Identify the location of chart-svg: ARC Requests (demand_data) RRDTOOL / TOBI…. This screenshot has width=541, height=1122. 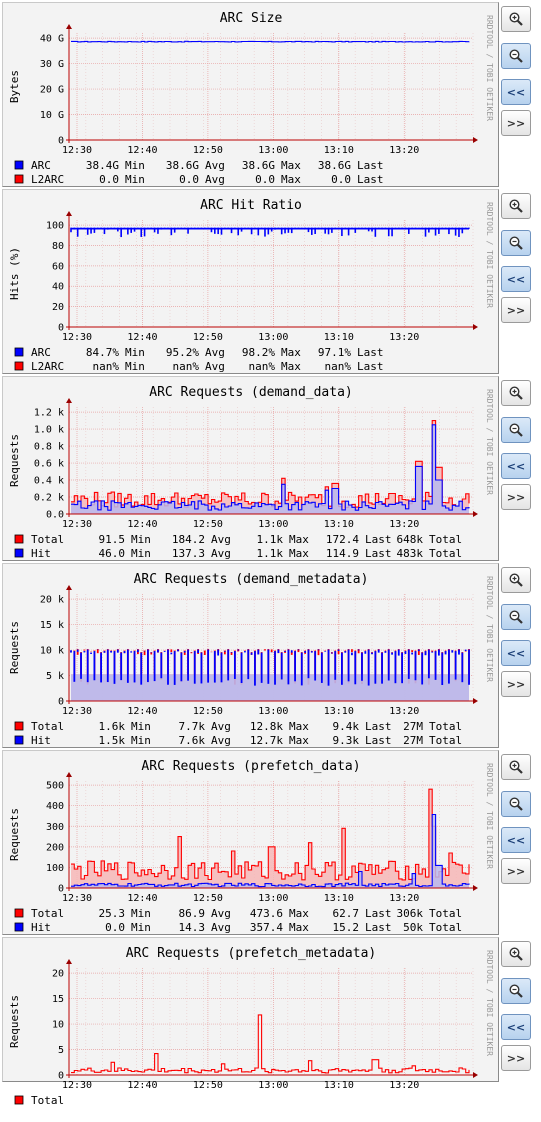
(251, 472).